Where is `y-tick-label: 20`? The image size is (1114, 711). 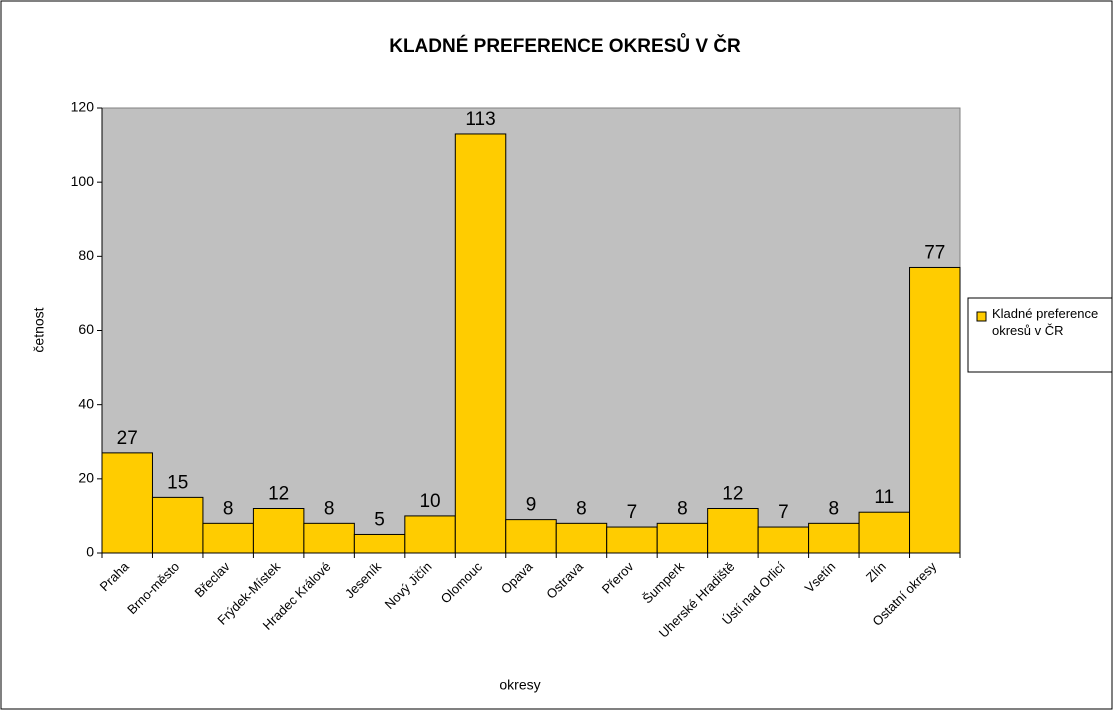 y-tick-label: 20 is located at coordinates (86, 478).